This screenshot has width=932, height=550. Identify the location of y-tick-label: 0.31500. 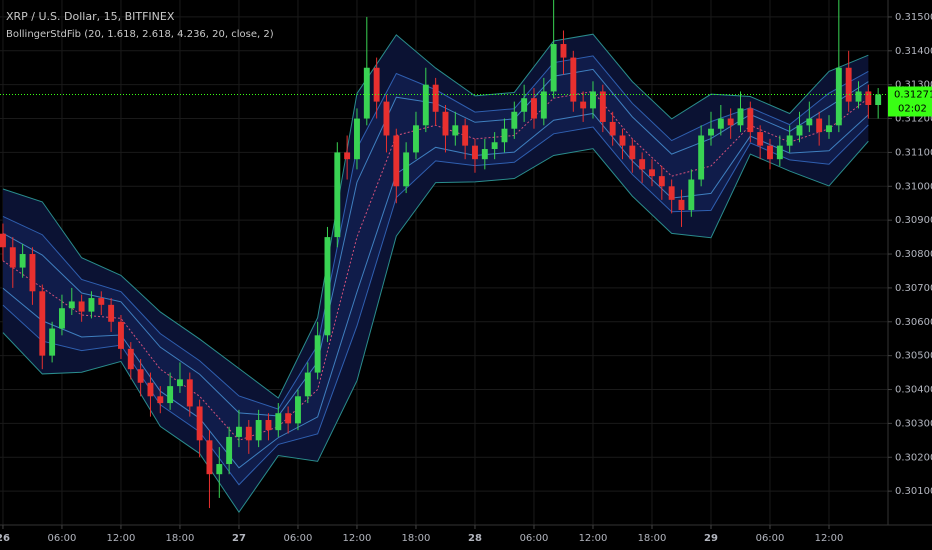
(913, 17).